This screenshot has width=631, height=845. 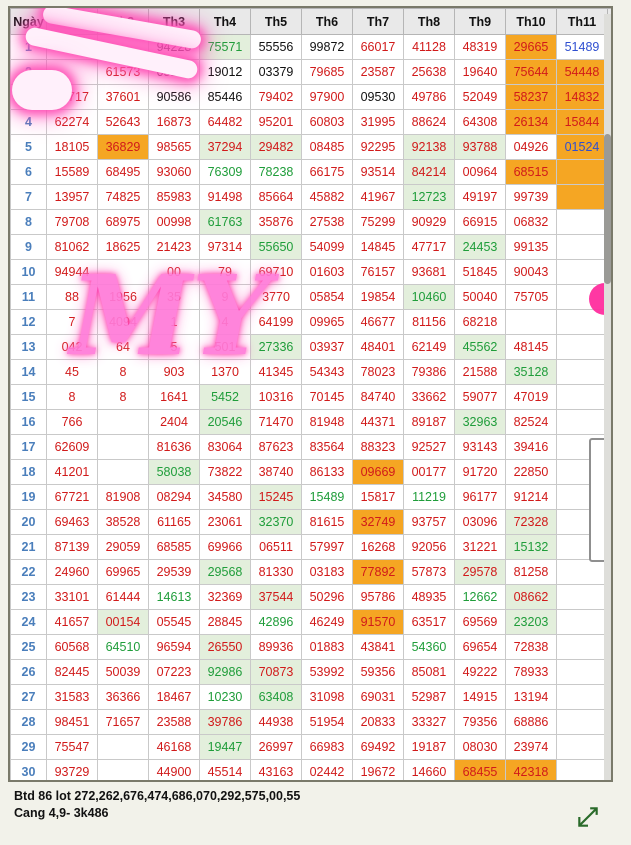 I want to click on table-cell: 29482, so click(x=276, y=147).